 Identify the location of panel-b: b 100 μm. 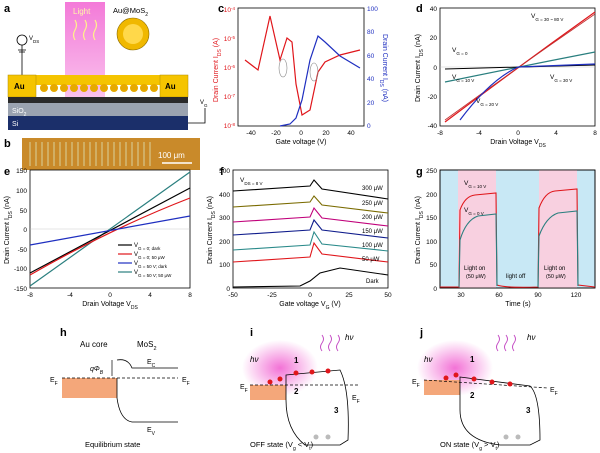
(102, 154).